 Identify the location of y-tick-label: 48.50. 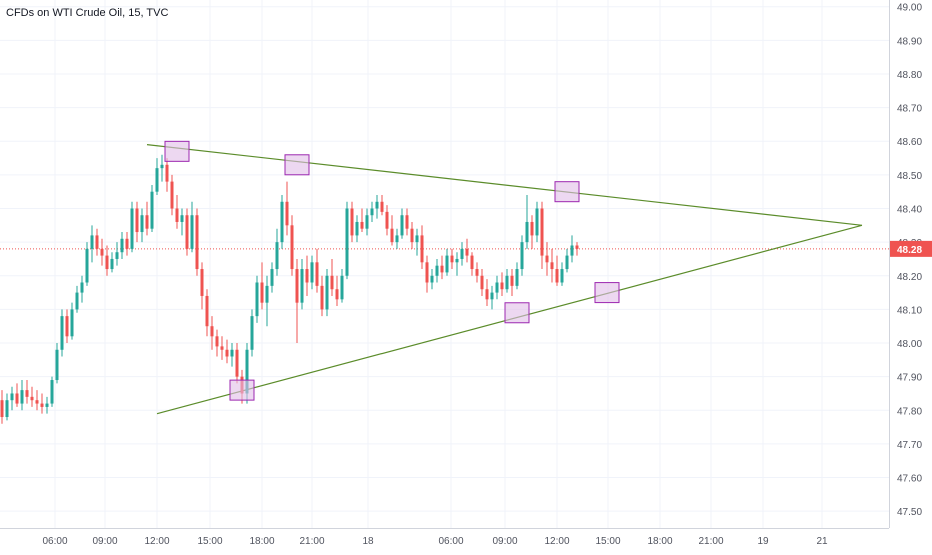
(909, 176).